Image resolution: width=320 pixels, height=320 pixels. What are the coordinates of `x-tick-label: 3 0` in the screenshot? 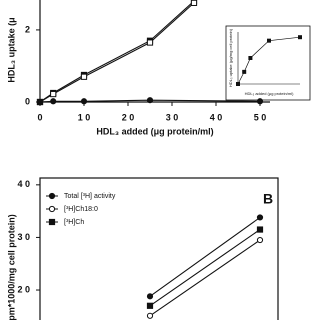 It's located at (172, 117).